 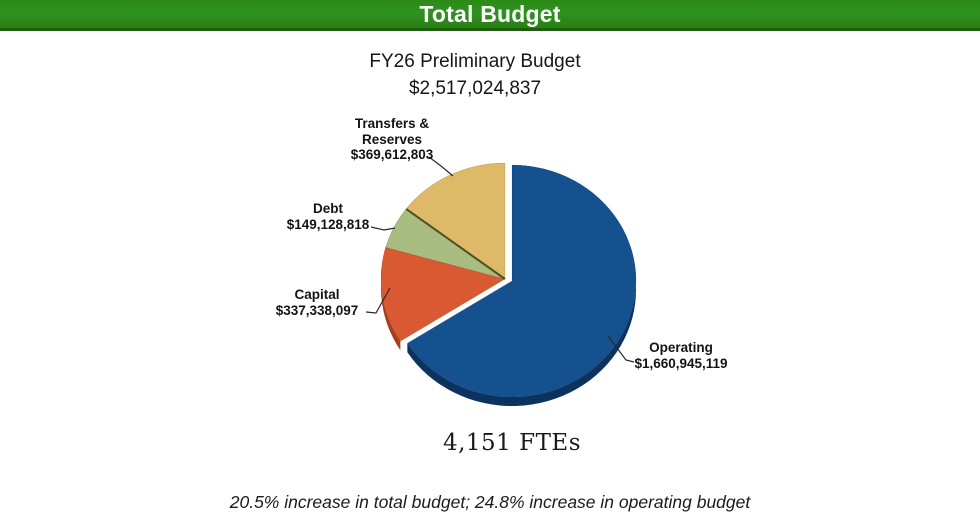 What do you see at coordinates (392, 123) in the screenshot?
I see `slice-callout-line: Transfers &` at bounding box center [392, 123].